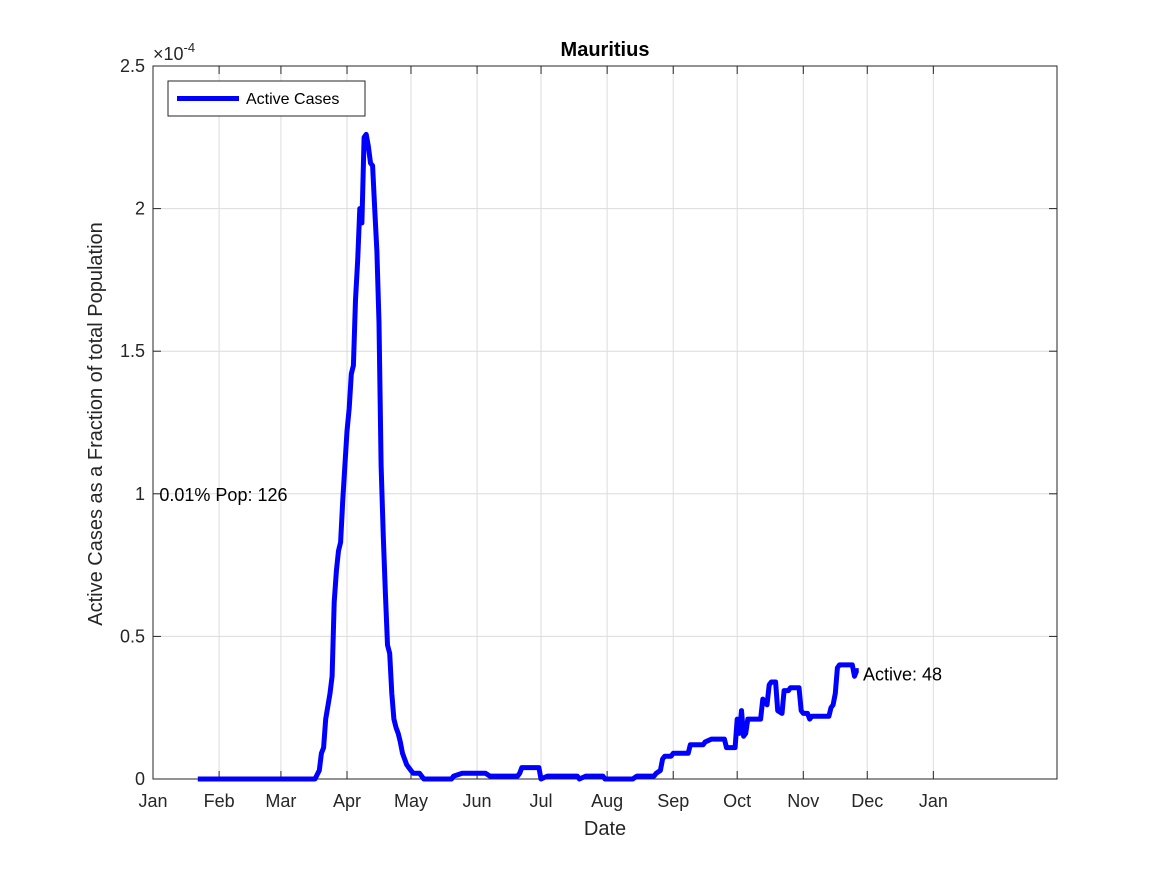  I want to click on y-tick-label: 1.5, so click(132, 351).